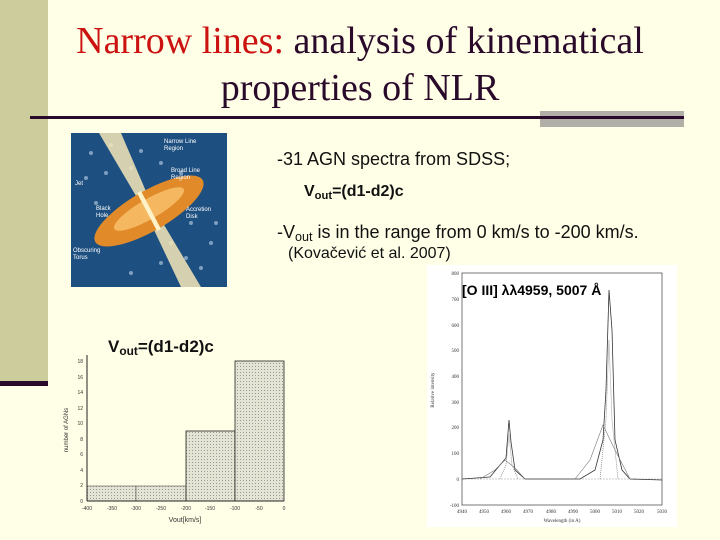 Image resolution: width=720 pixels, height=540 pixels. What do you see at coordinates (198, 210) in the screenshot?
I see `svg-text: Accretion` at bounding box center [198, 210].